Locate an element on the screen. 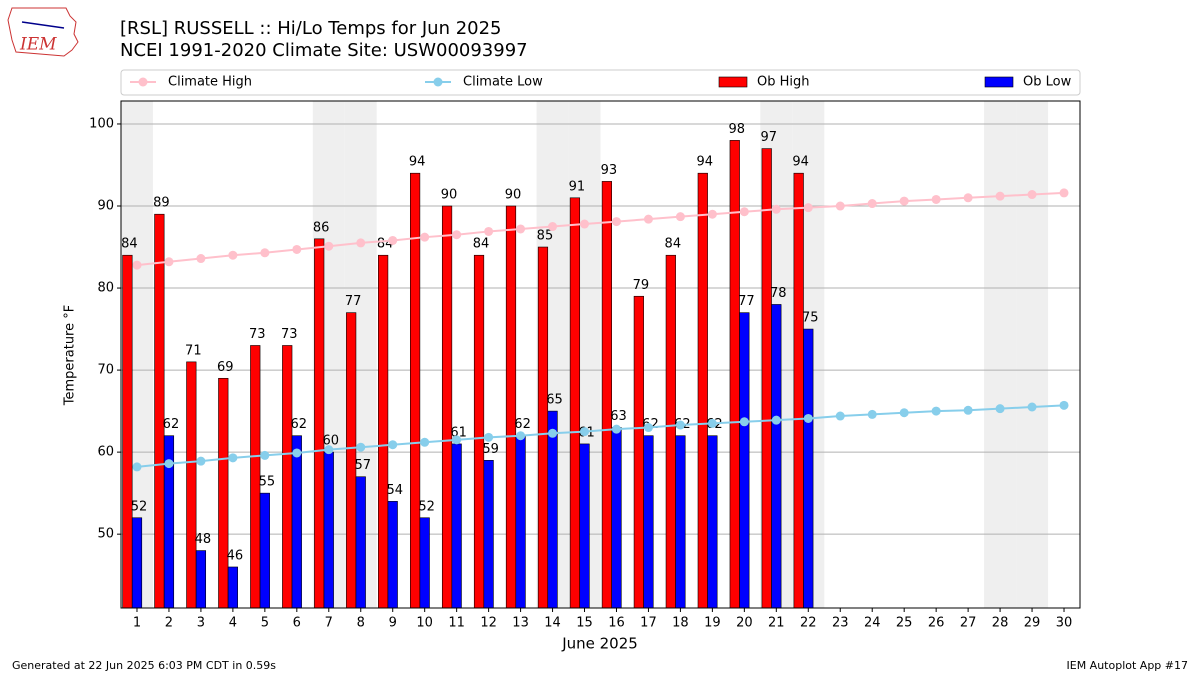  value-label: 59 is located at coordinates (490, 449).